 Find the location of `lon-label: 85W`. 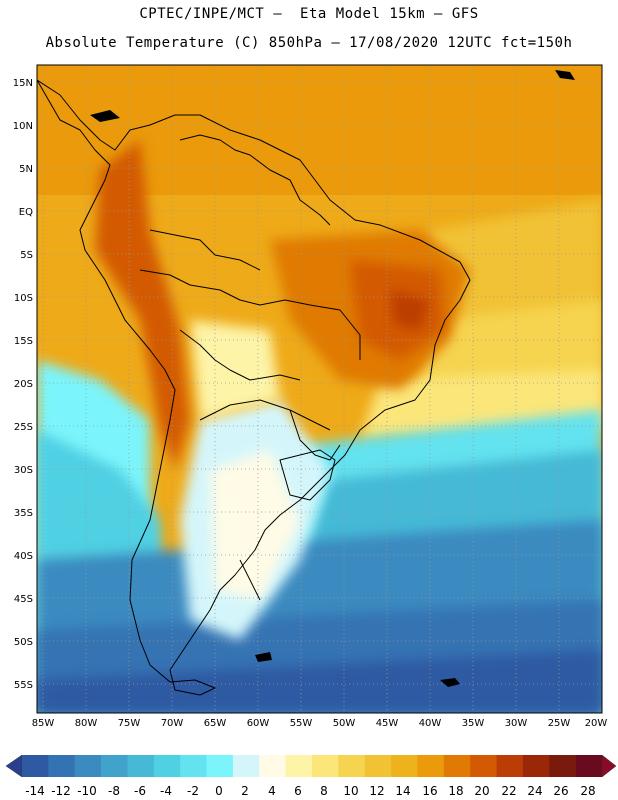

lon-label: 85W is located at coordinates (43, 723).